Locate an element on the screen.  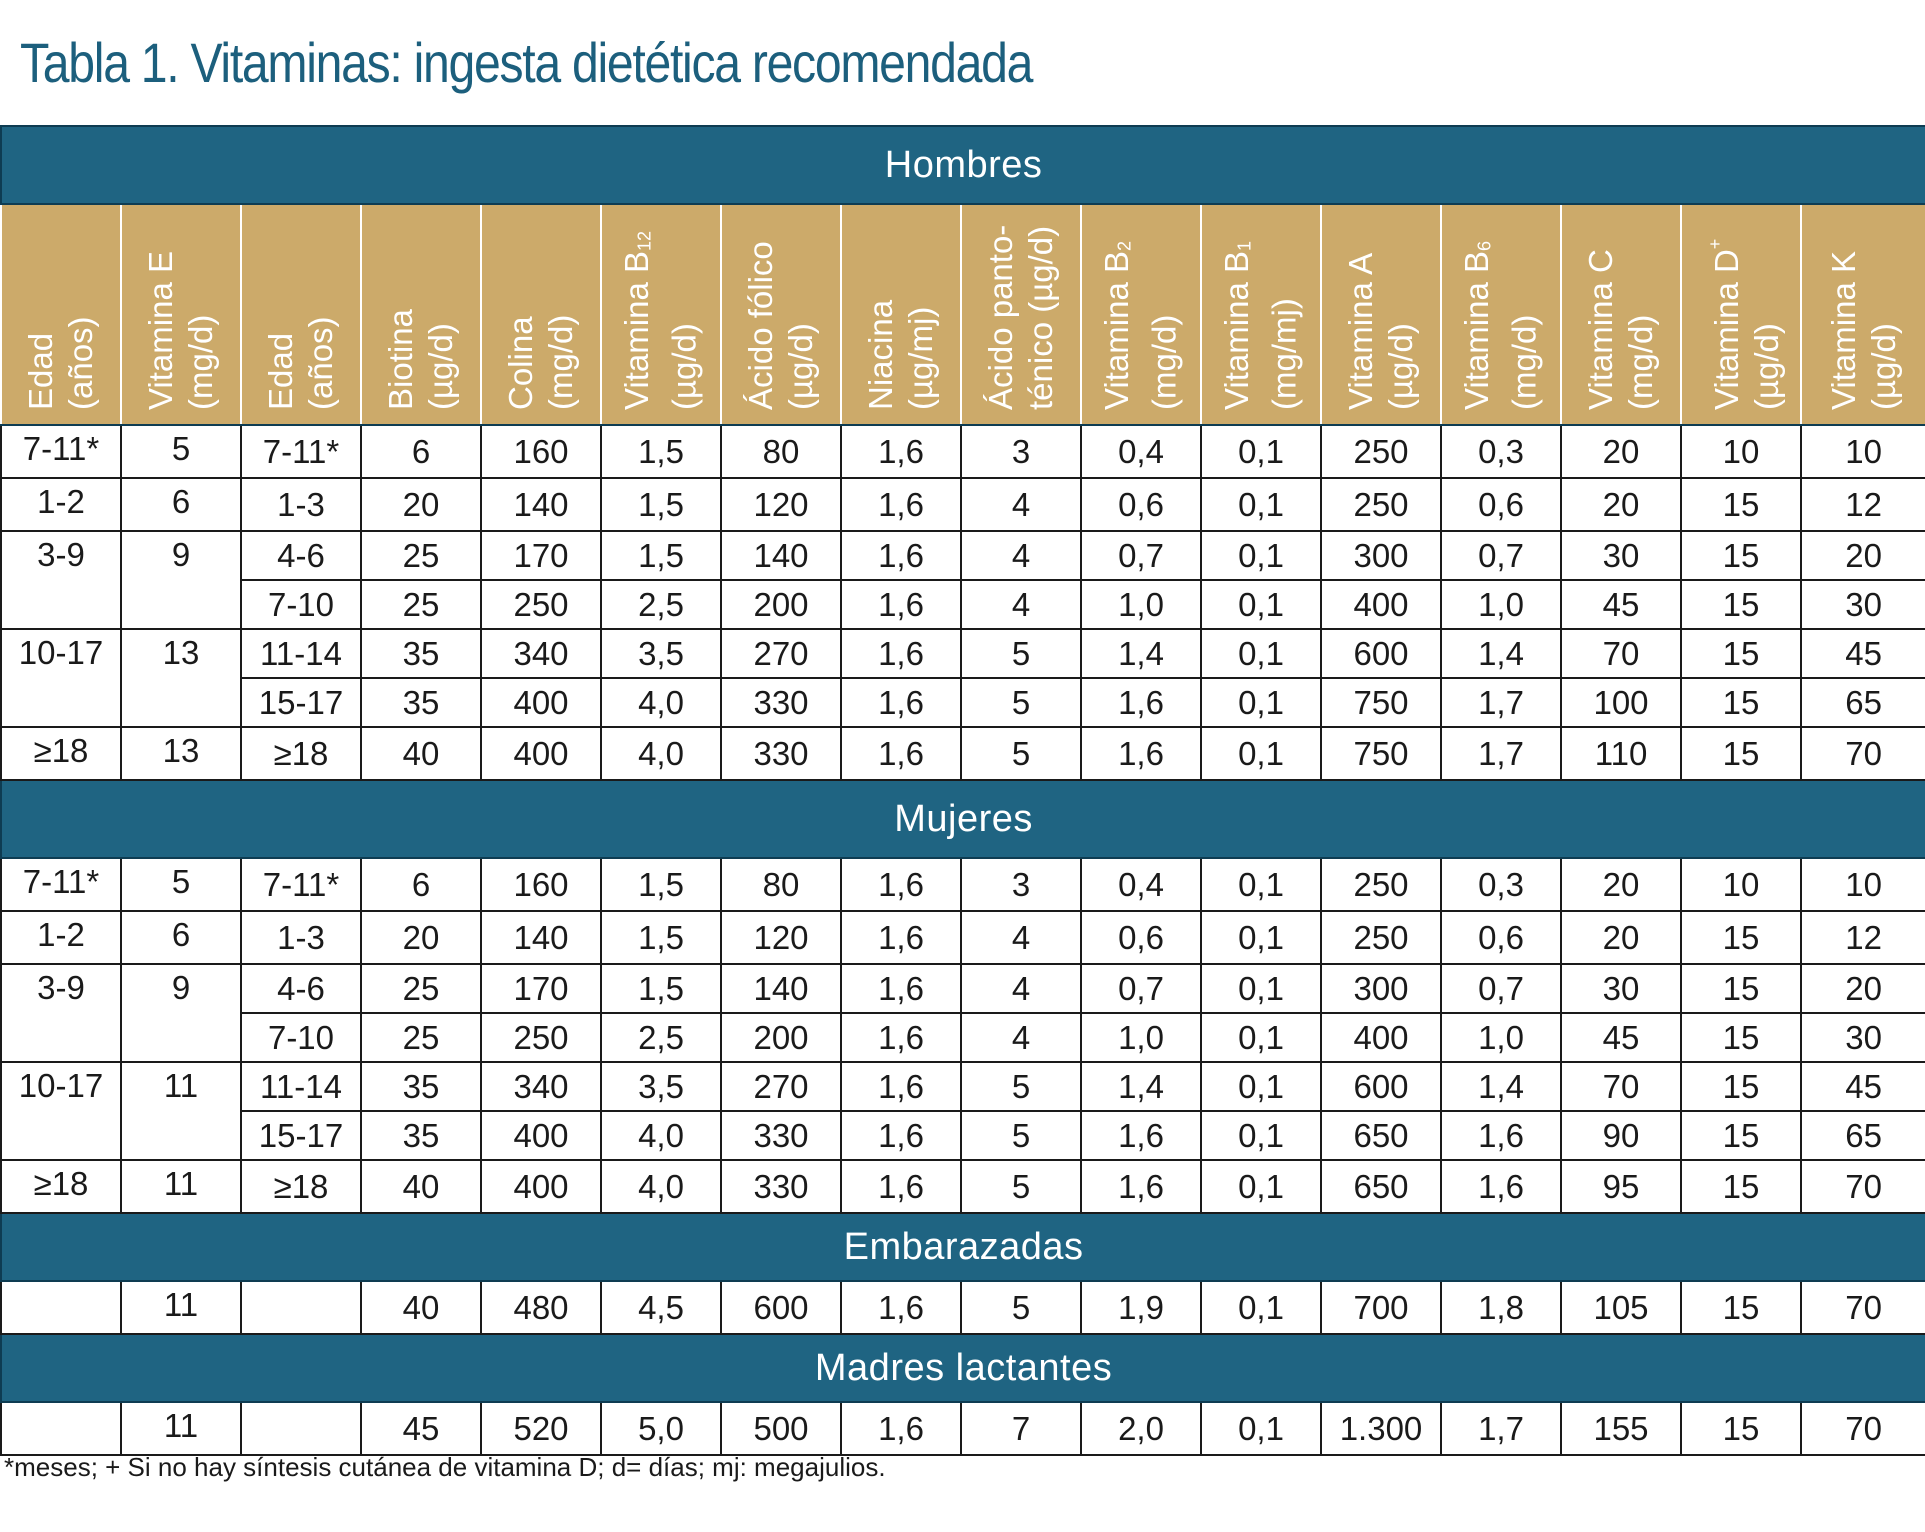
column-header: Vitamina K (µg/d) is located at coordinates (1862, 314).